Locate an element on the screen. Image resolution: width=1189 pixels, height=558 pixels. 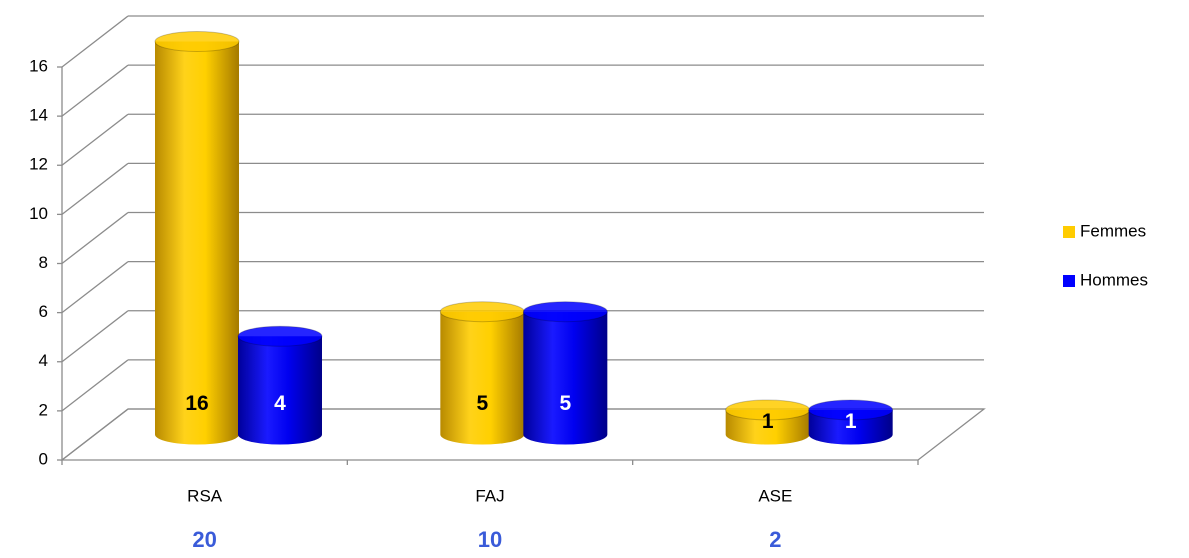
value-label: 16 is located at coordinates (196, 403).